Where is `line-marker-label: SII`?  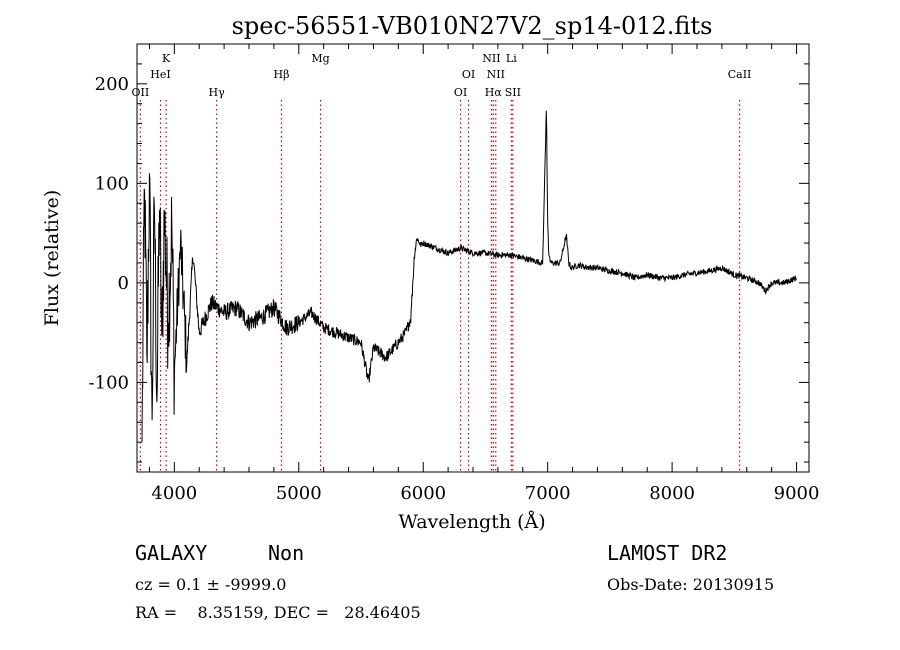
line-marker-label: SII is located at coordinates (513, 92).